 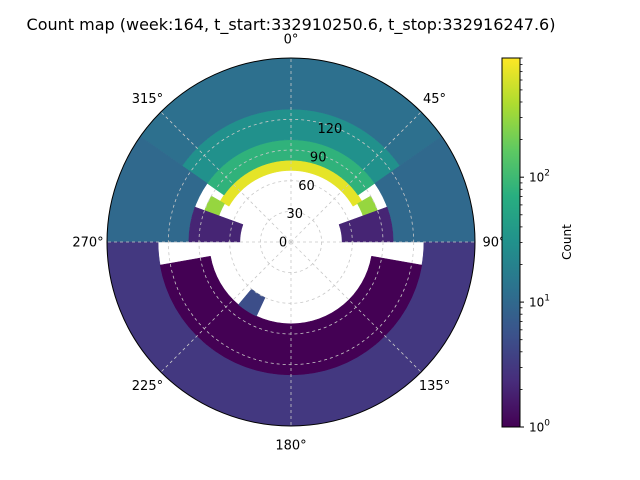 What do you see at coordinates (434, 99) in the screenshot?
I see `theta-tick-label: 45°` at bounding box center [434, 99].